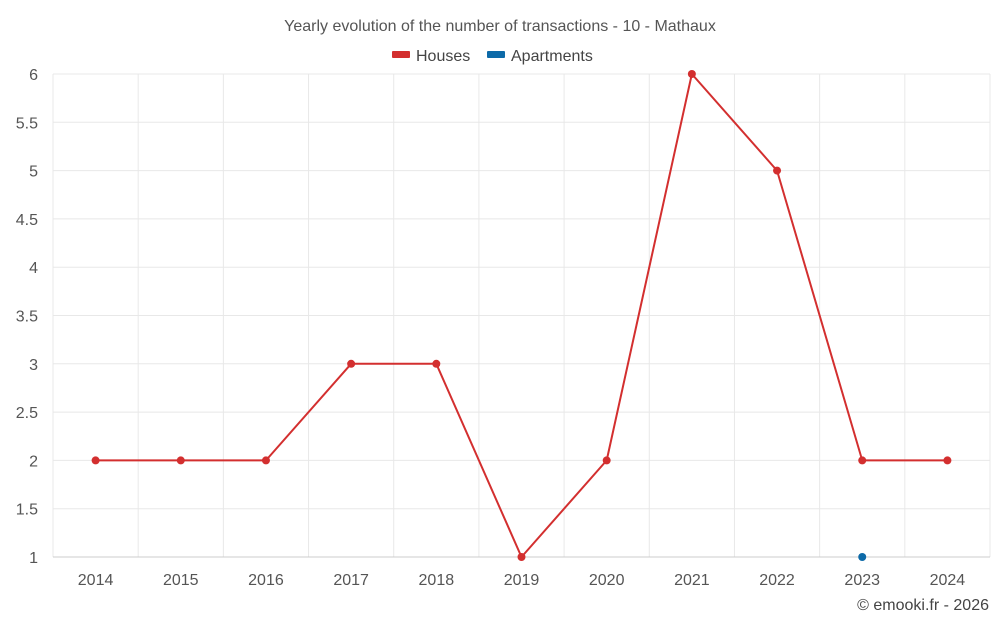 This screenshot has width=1000, height=625. What do you see at coordinates (948, 580) in the screenshot?
I see `x-tick-label: 2024` at bounding box center [948, 580].